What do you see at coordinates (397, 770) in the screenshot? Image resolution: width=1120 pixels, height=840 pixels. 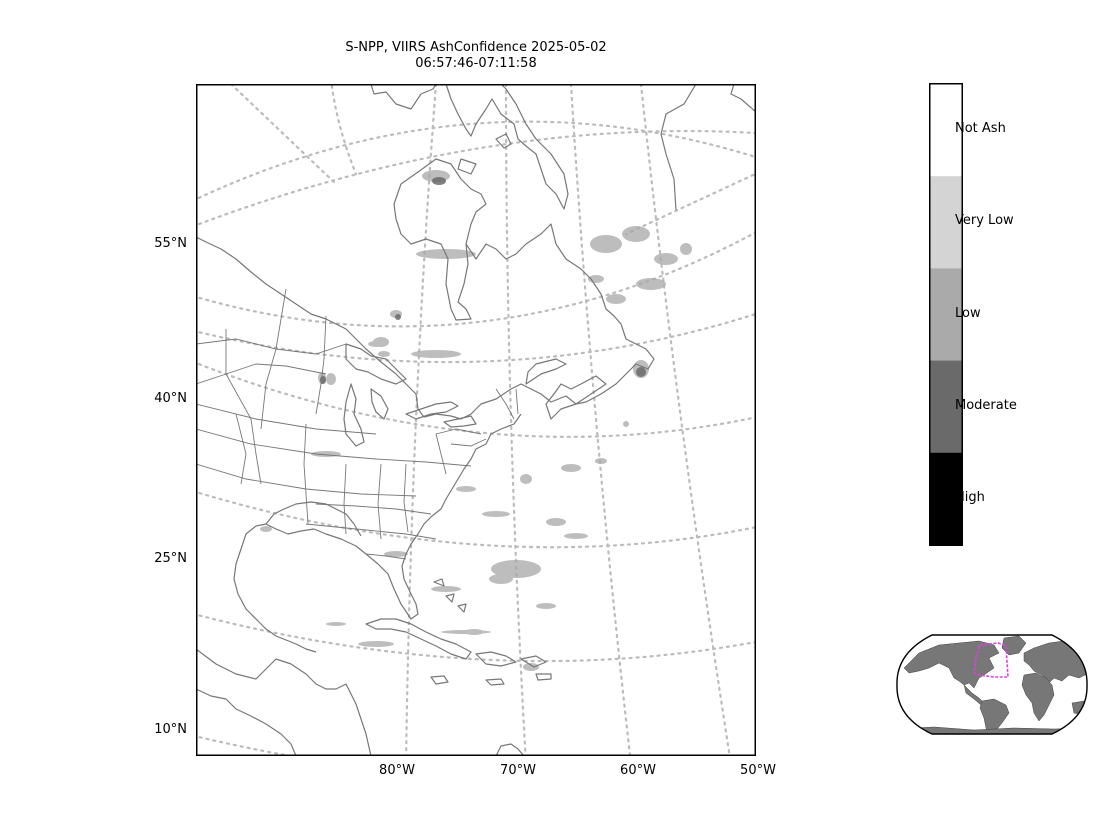 I see `longitude-label: 80°W` at bounding box center [397, 770].